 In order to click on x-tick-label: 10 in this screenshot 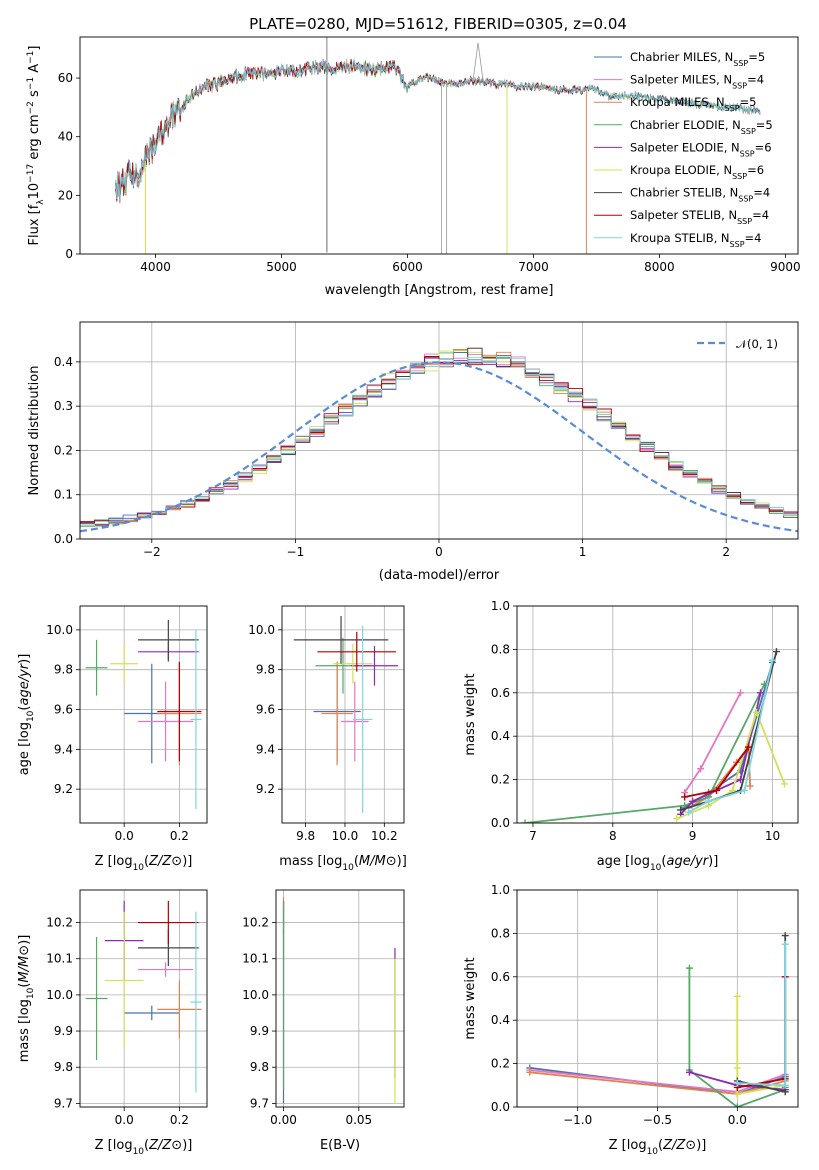, I will do `click(772, 836)`.